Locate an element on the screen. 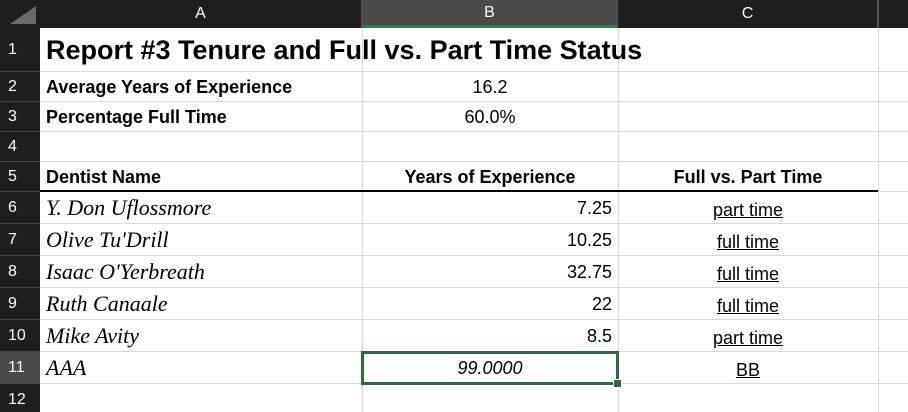  row-number: 6 is located at coordinates (12, 207).